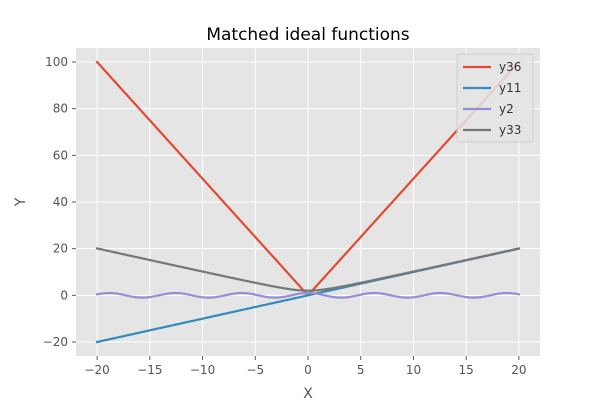 The image size is (600, 400). Describe the element at coordinates (60, 249) in the screenshot. I see `y-tick-label: 20` at that location.